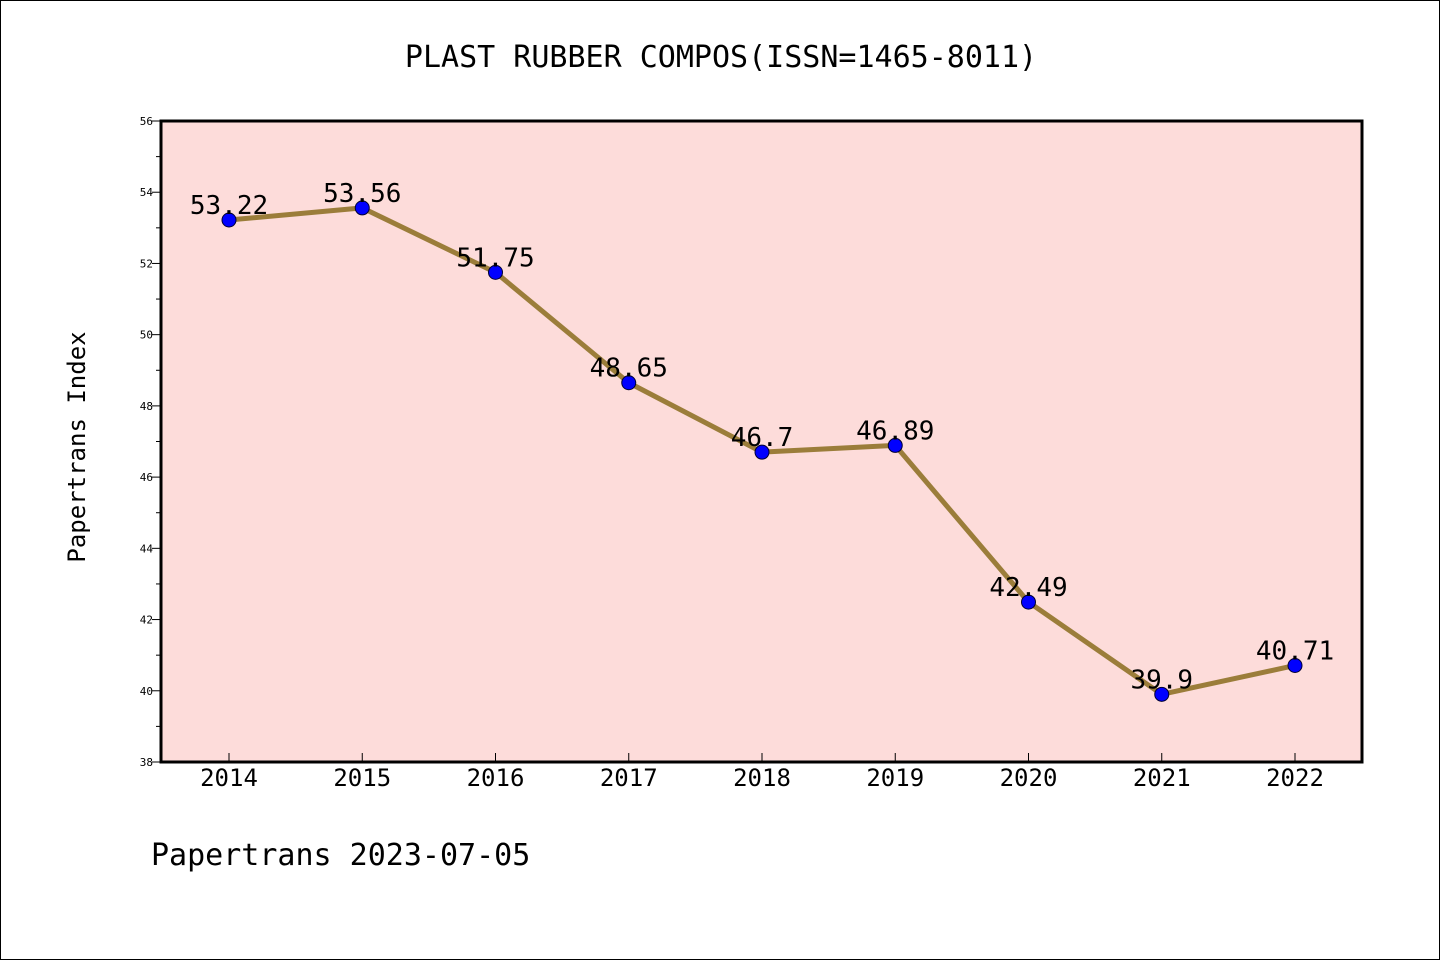 The height and width of the screenshot is (961, 1440). What do you see at coordinates (147, 192) in the screenshot?
I see `y-tick-label: 54` at bounding box center [147, 192].